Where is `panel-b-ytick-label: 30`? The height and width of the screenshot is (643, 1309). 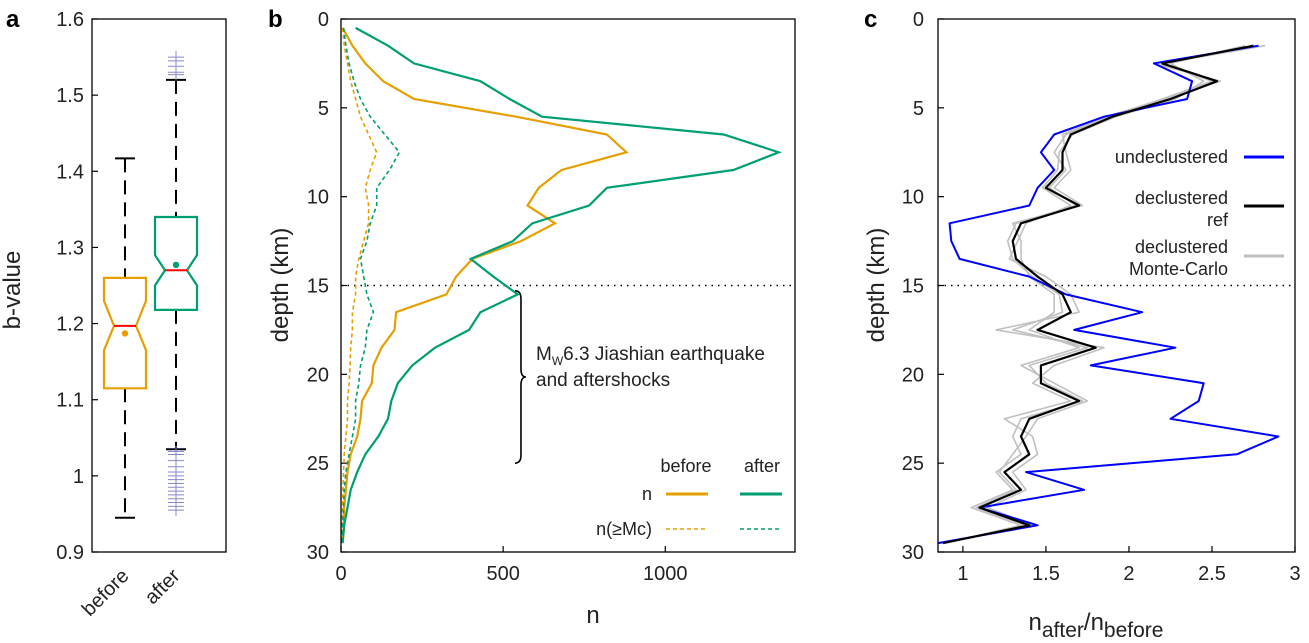 panel-b-ytick-label: 30 is located at coordinates (318, 553).